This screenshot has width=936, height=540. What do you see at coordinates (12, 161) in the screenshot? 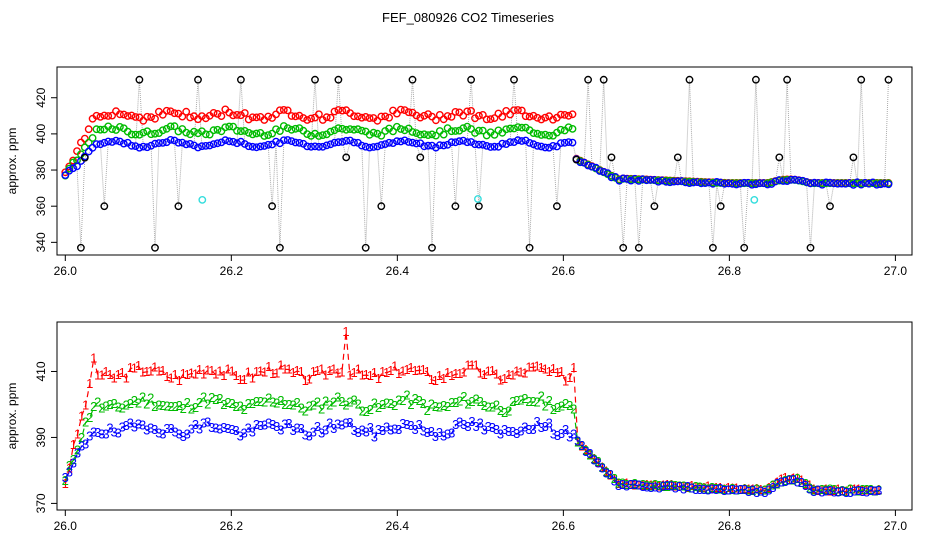
I see `top-y-axis-label: approx. ppm` at bounding box center [12, 161].